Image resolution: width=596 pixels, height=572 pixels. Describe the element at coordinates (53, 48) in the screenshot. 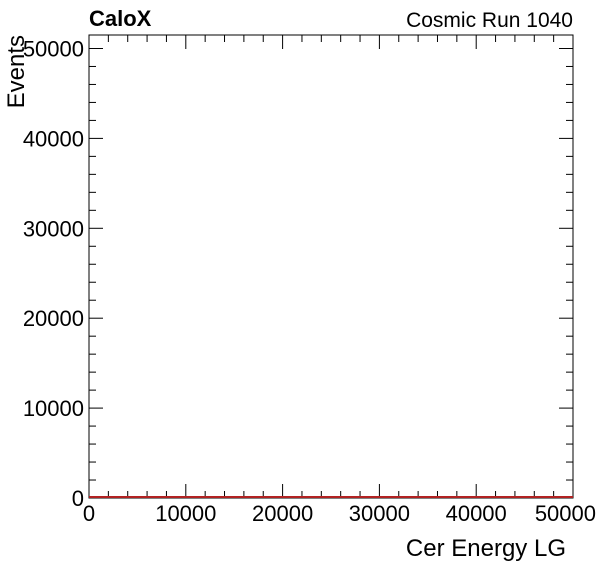

I see `y-tick-label: 50000` at that location.